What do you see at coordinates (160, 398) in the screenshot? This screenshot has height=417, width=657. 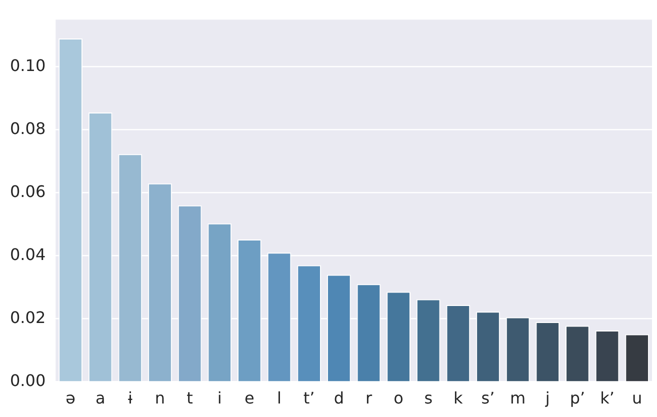 I see `x-tick-label: n` at bounding box center [160, 398].